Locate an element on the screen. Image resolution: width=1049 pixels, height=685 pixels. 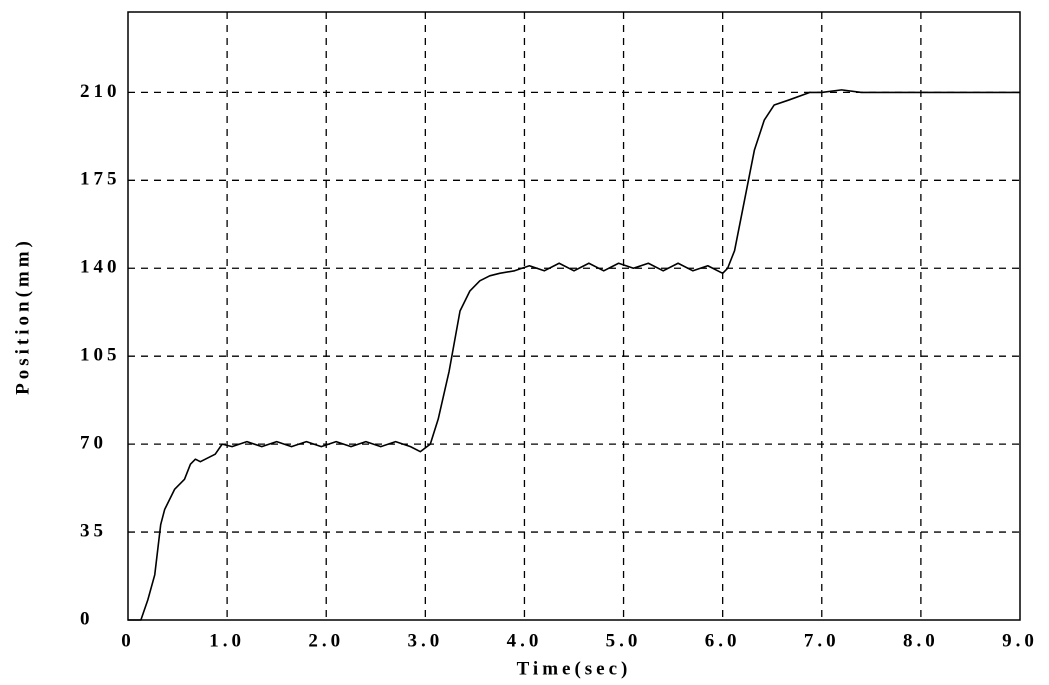
x-tick-label: 1.0 is located at coordinates (227, 640).